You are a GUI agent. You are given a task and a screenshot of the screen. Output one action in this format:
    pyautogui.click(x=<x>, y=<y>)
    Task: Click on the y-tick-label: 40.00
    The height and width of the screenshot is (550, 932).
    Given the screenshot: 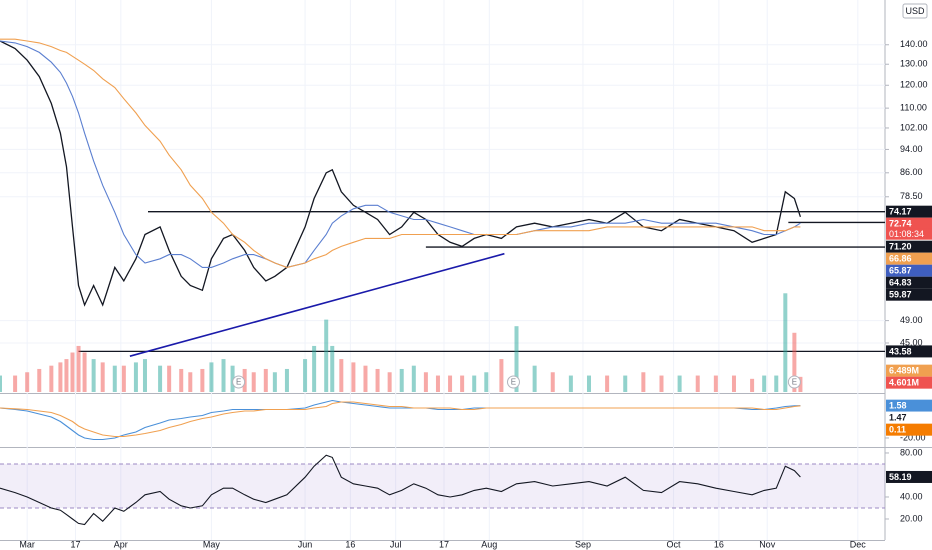 What is the action you would take?
    pyautogui.click(x=911, y=496)
    